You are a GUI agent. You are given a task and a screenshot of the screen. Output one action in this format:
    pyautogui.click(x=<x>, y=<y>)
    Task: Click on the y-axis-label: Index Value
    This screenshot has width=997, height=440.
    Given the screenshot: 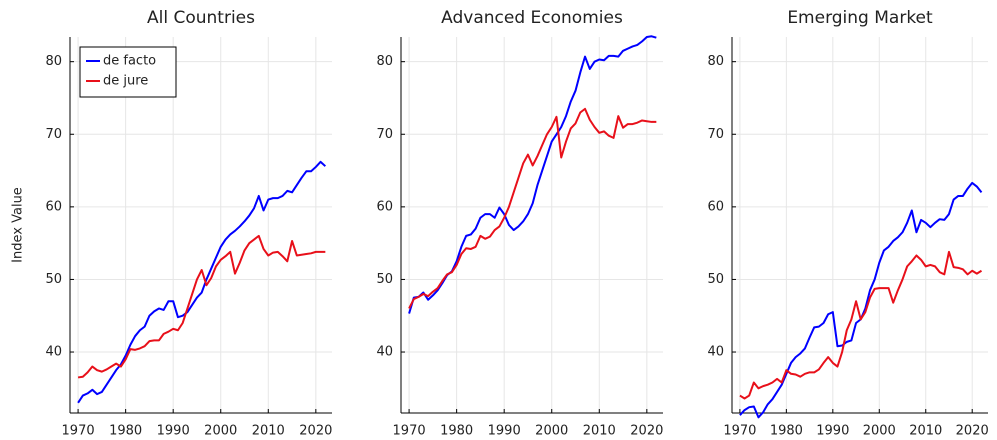 What is the action you would take?
    pyautogui.click(x=18, y=225)
    